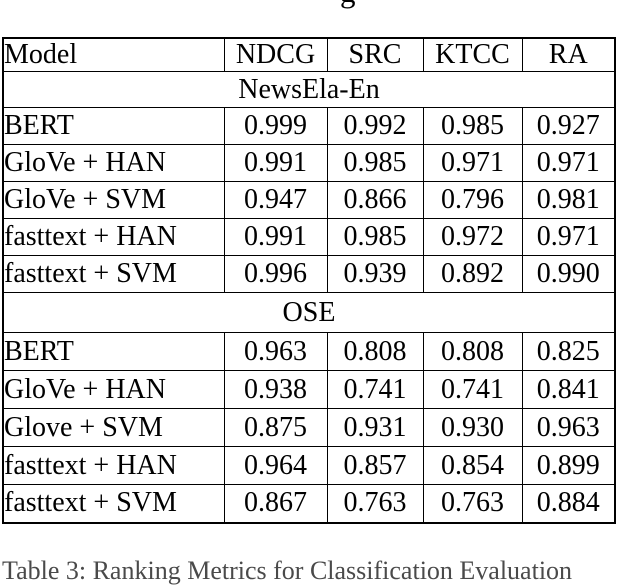 This screenshot has height=586, width=618. What do you see at coordinates (275, 503) in the screenshot?
I see `value-cell: 0.867` at bounding box center [275, 503].